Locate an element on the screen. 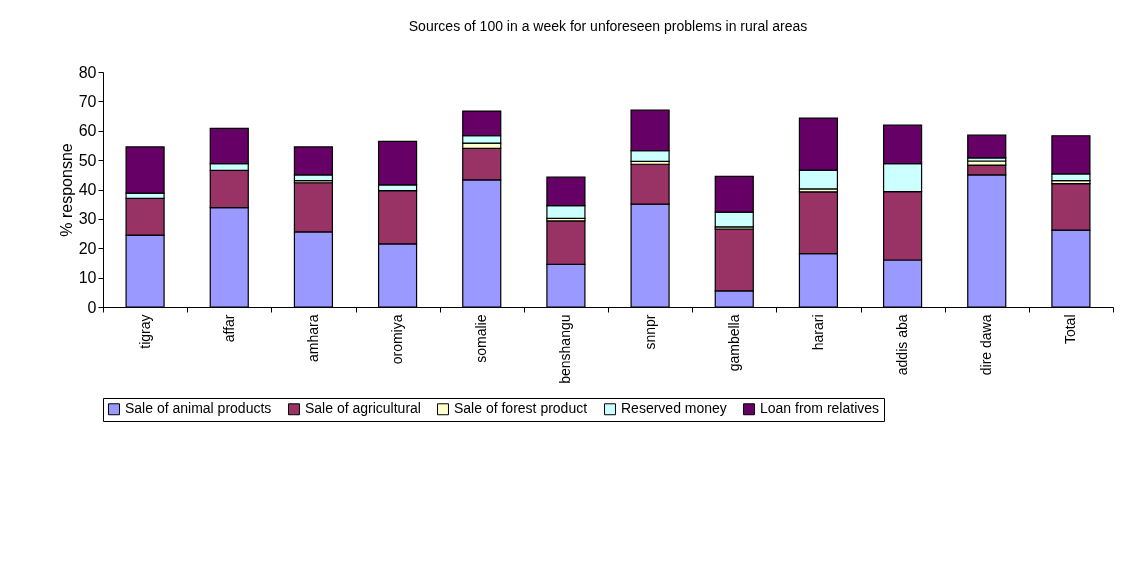  legend-label: Sale of agricultural is located at coordinates (363, 408).